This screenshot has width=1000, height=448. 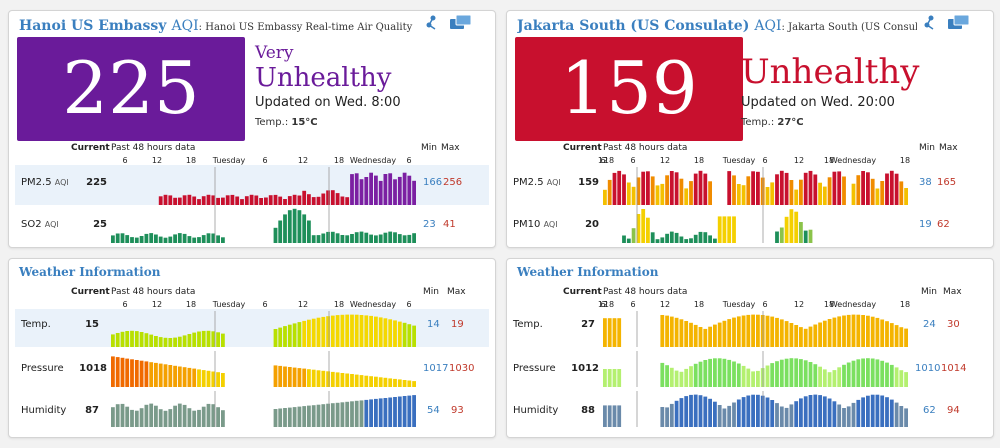 I want to click on station-title: Jakarta South (US Consulate) AQI, so click(x=717, y=24).